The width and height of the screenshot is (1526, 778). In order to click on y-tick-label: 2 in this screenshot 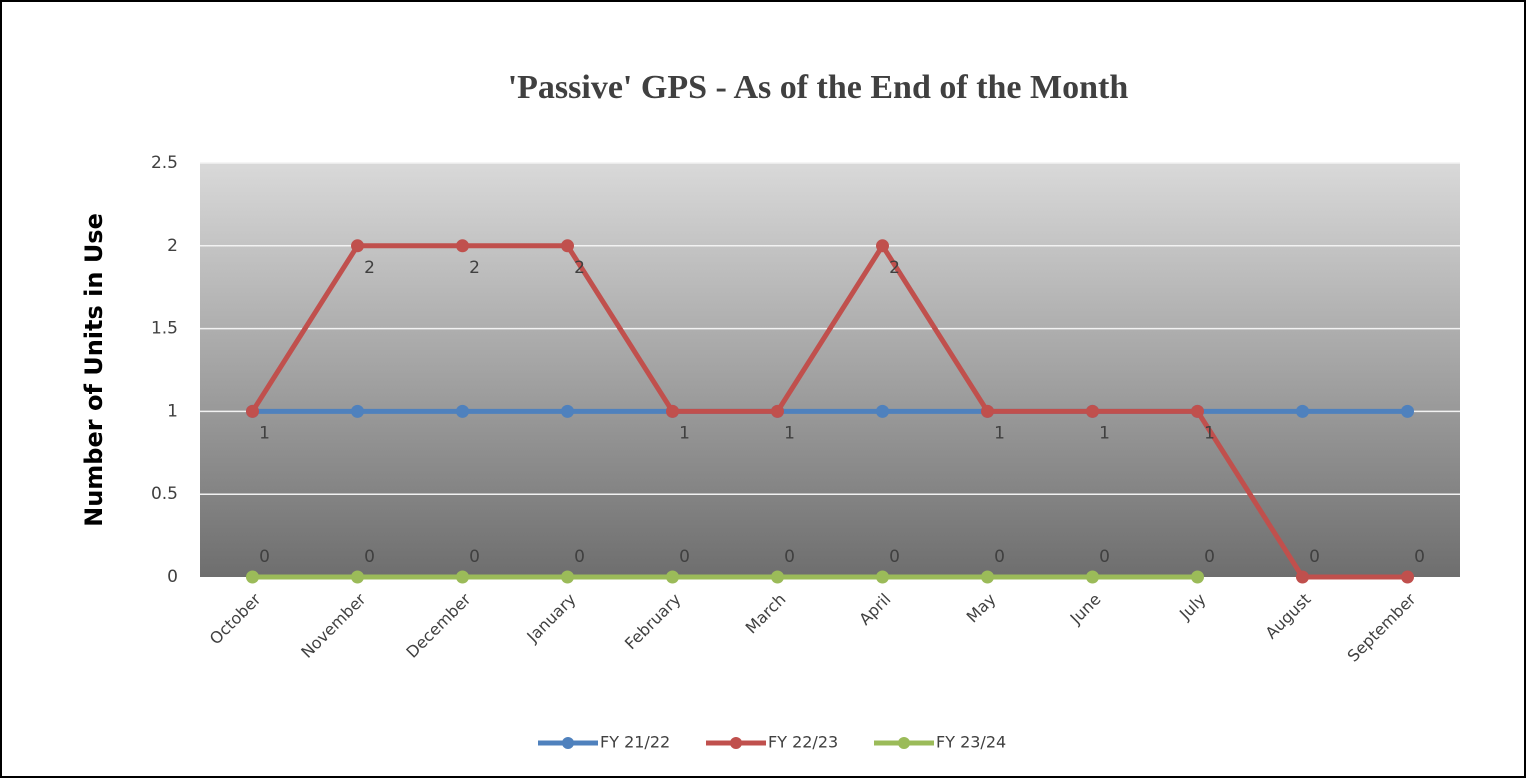, I will do `click(172, 246)`.